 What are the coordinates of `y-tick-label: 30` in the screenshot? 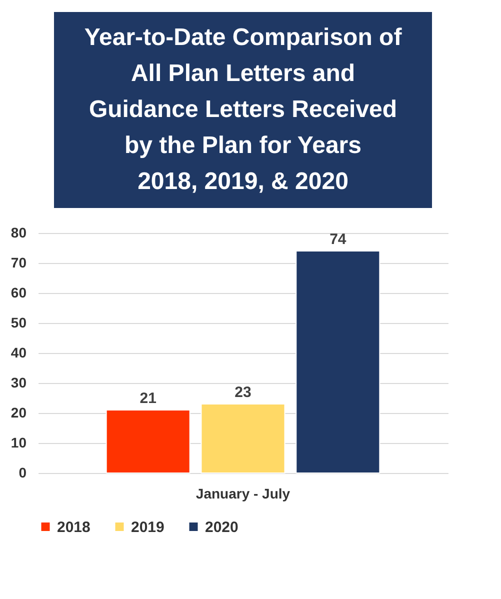 It's located at (18, 382).